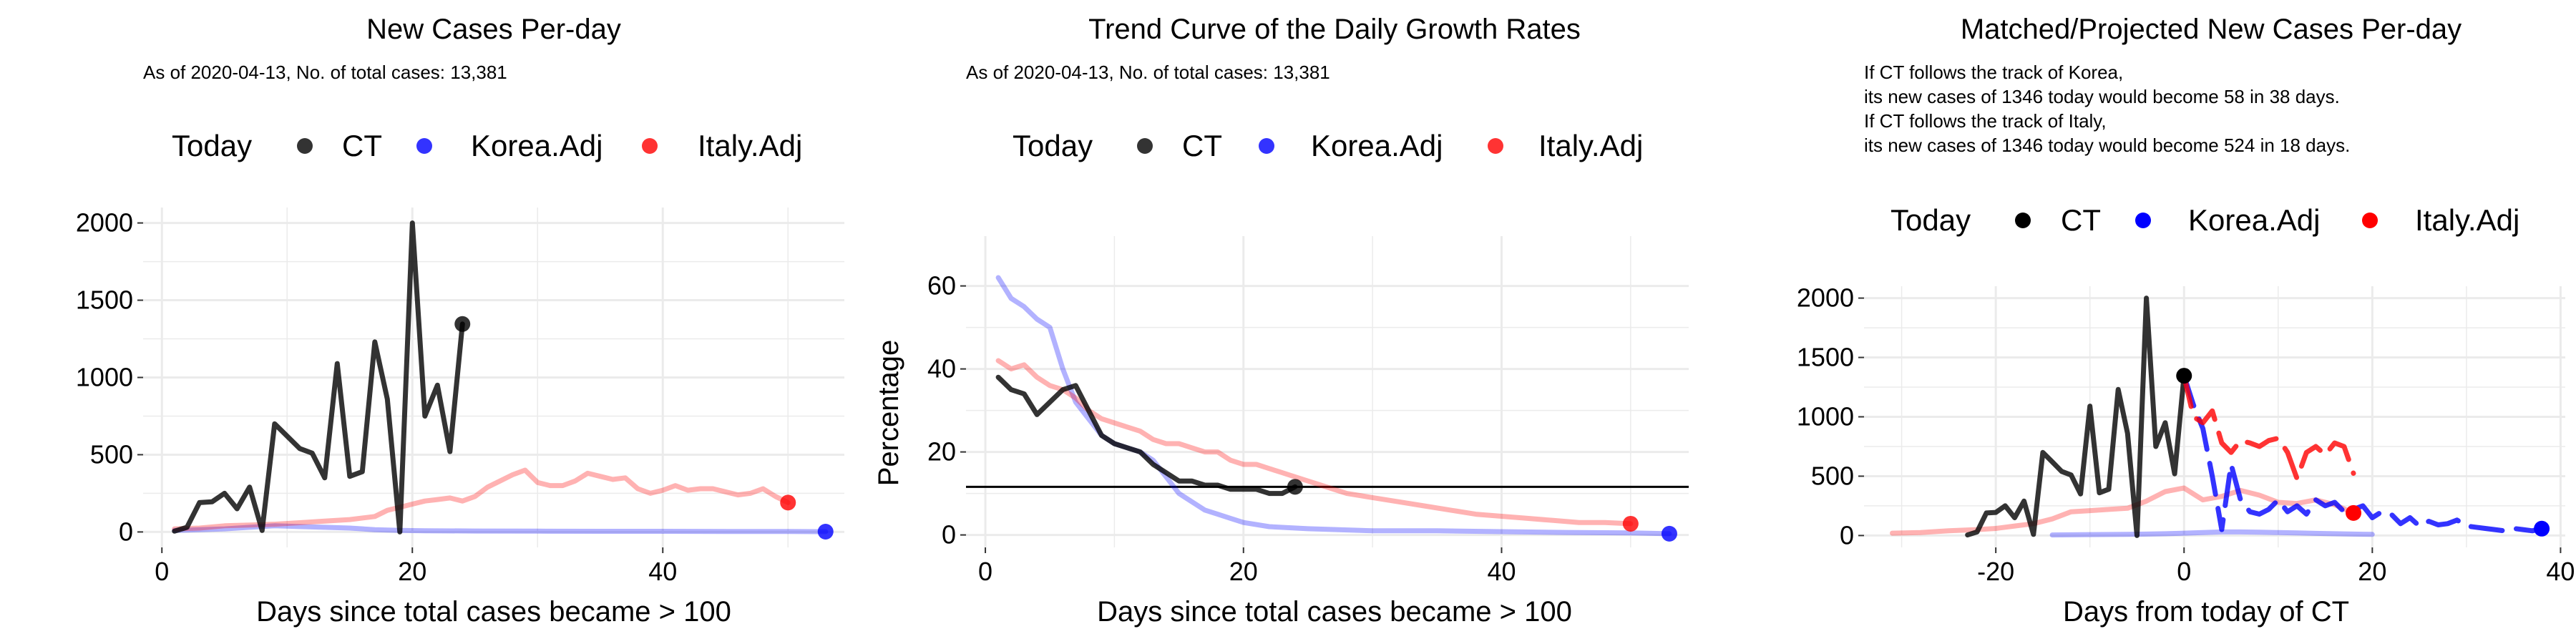 This screenshot has width=2576, height=644. Describe the element at coordinates (2268, 427) in the screenshot. I see `series-line-italy-adj-projected` at that location.